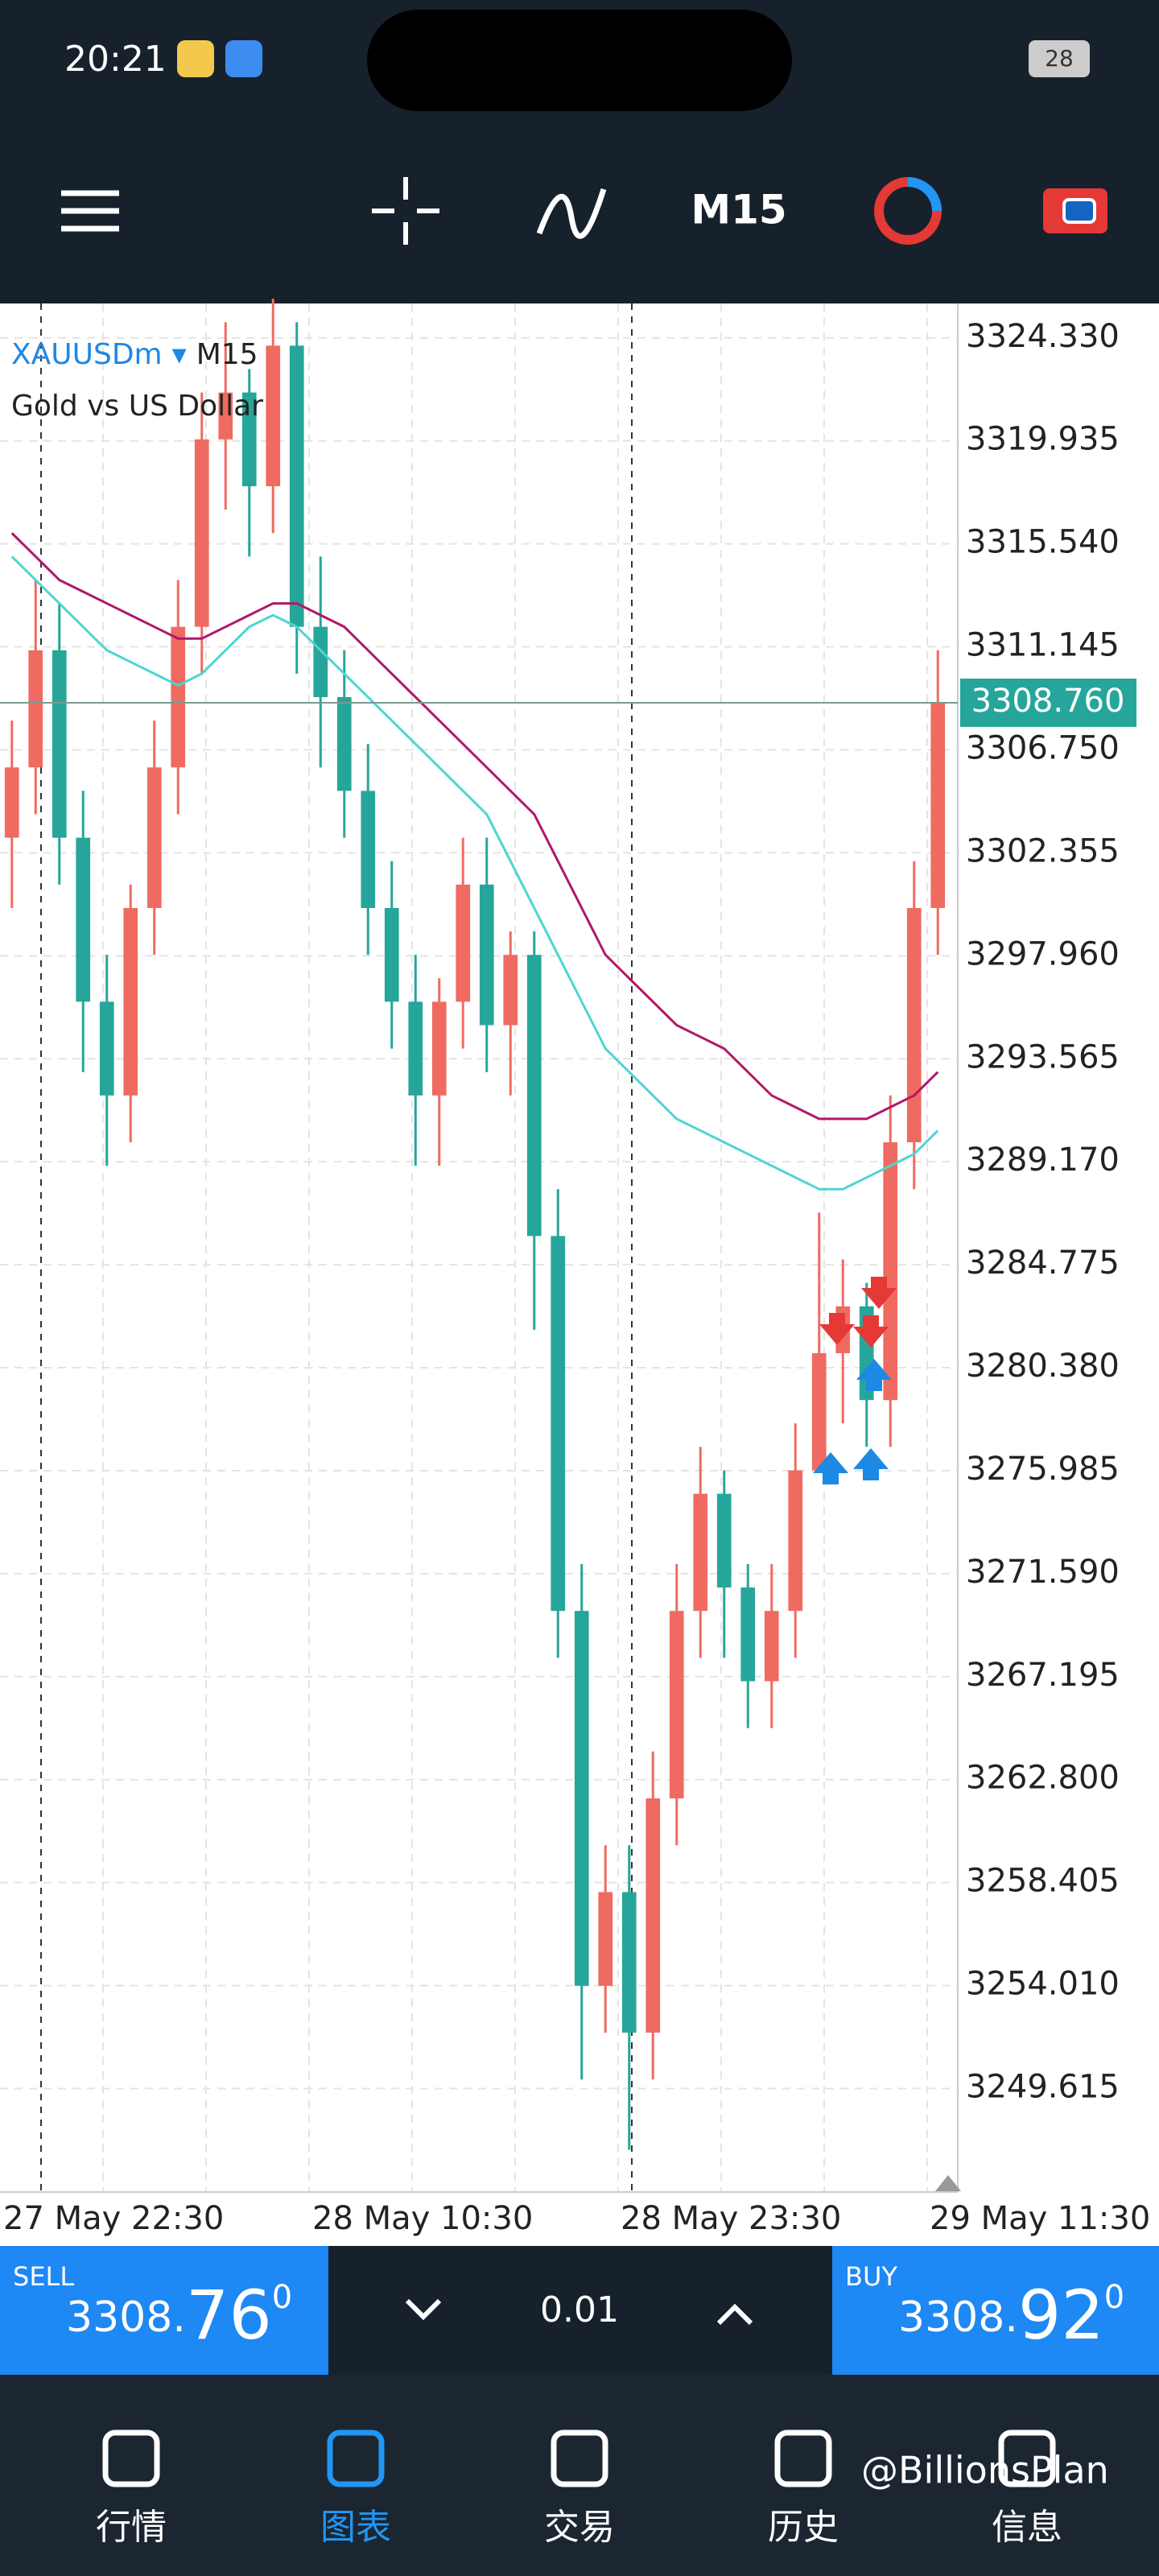 The width and height of the screenshot is (1159, 2576). I want to click on current-price-box, so click(1048, 702).